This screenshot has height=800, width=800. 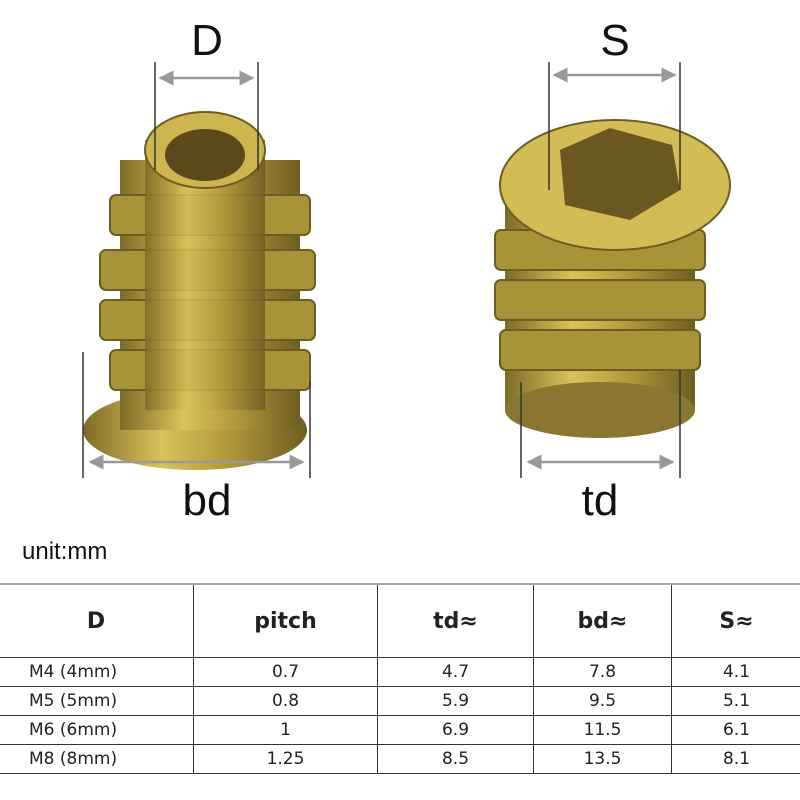 What do you see at coordinates (615, 40) in the screenshot?
I see `label-S: S` at bounding box center [615, 40].